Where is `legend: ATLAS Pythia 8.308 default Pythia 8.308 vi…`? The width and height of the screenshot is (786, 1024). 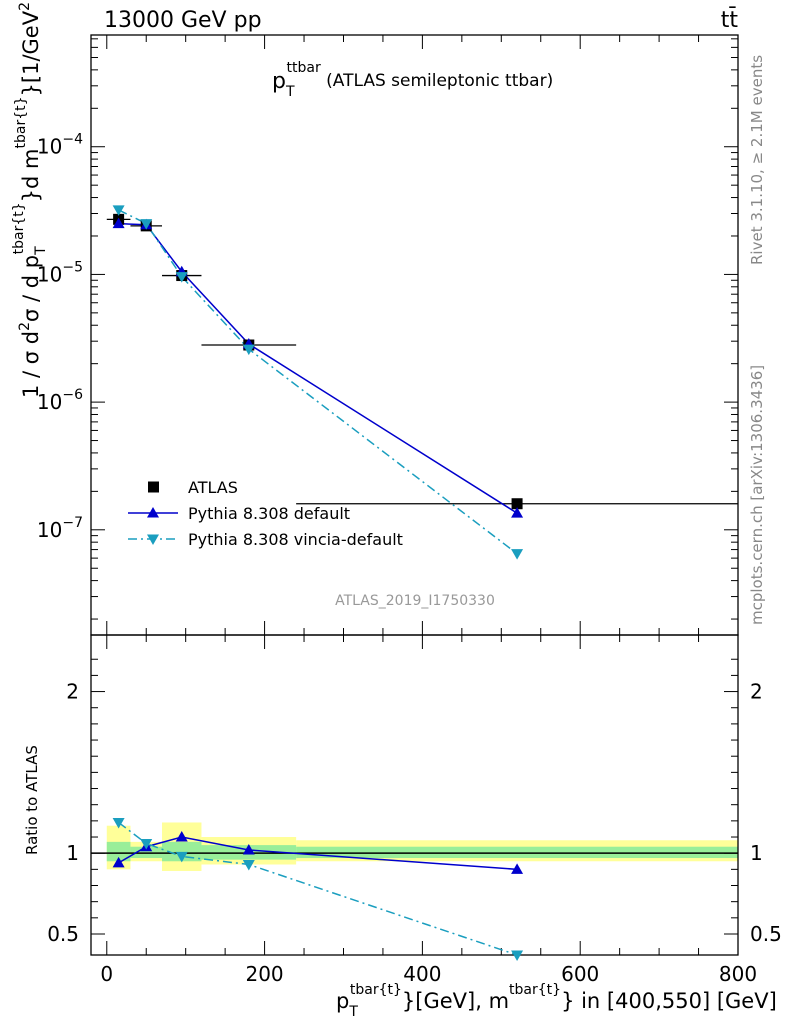
legend: ATLAS Pythia 8.308 default Pythia 8.308 vi… is located at coordinates (265, 513).